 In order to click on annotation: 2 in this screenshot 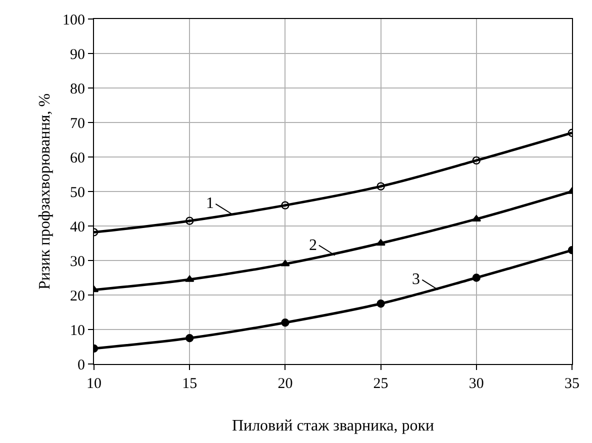, I will do `click(313, 245)`.